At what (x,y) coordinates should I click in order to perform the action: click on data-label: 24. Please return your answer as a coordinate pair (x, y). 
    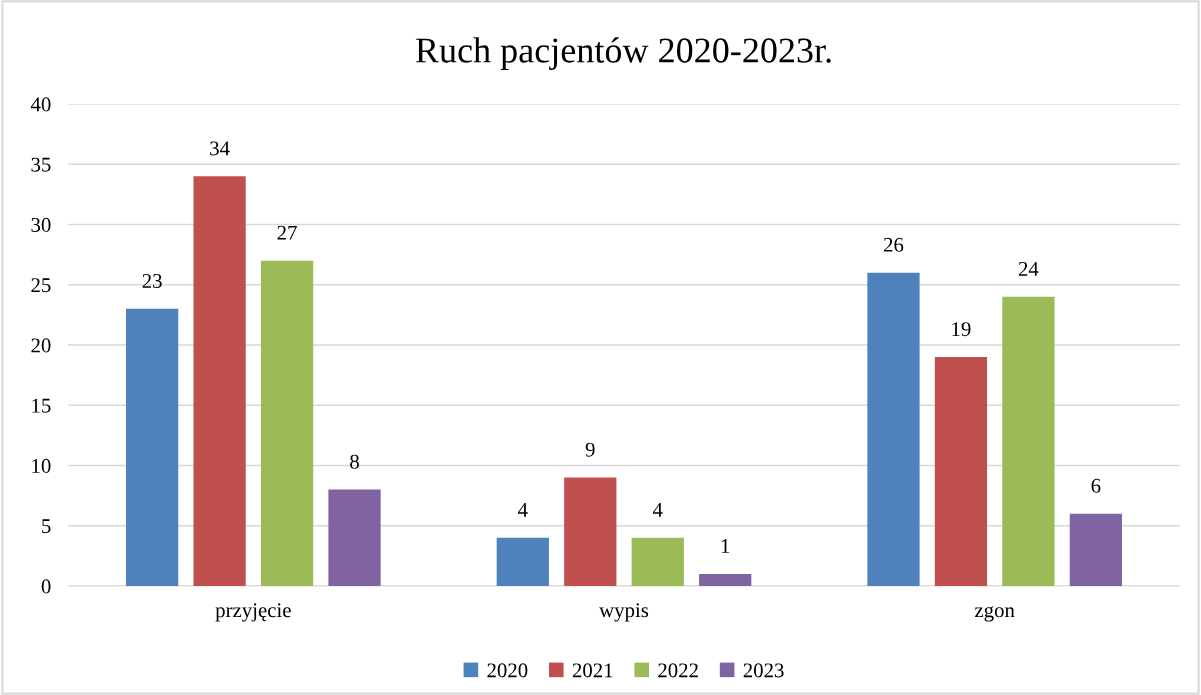
    Looking at the image, I should click on (1028, 268).